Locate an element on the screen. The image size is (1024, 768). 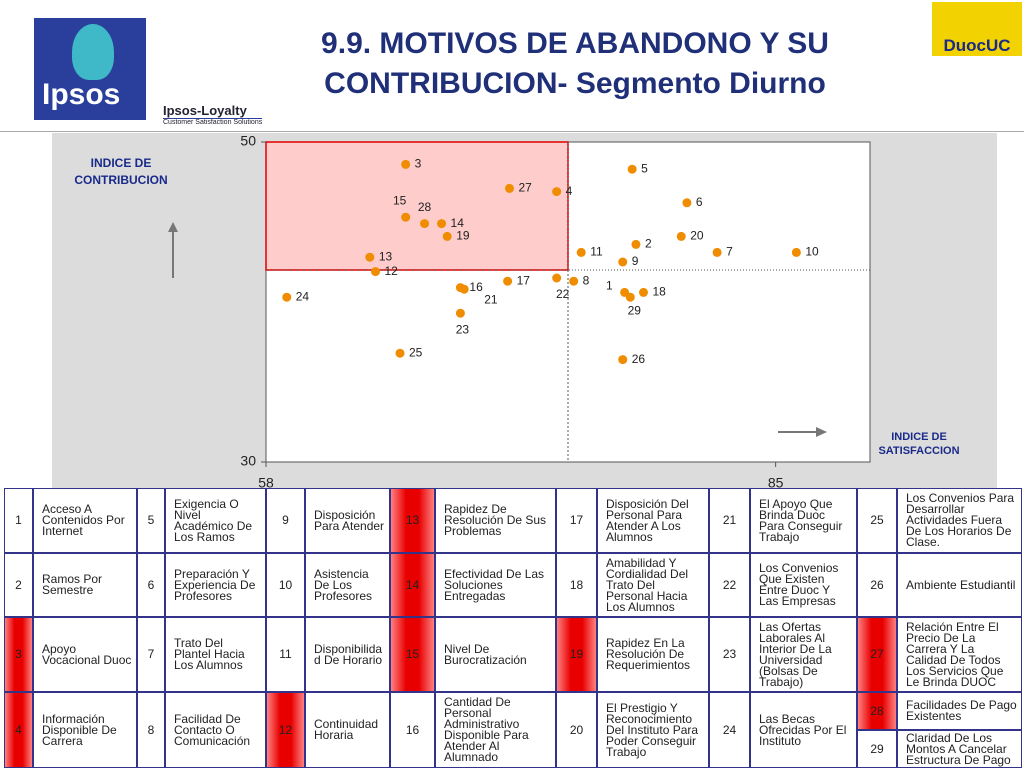
item-number: 27 is located at coordinates (877, 654).